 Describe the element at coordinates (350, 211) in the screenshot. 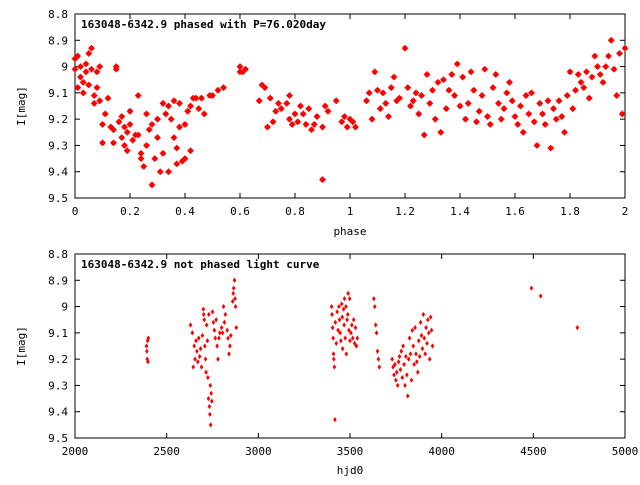

I see `x-tick-label: 1` at that location.